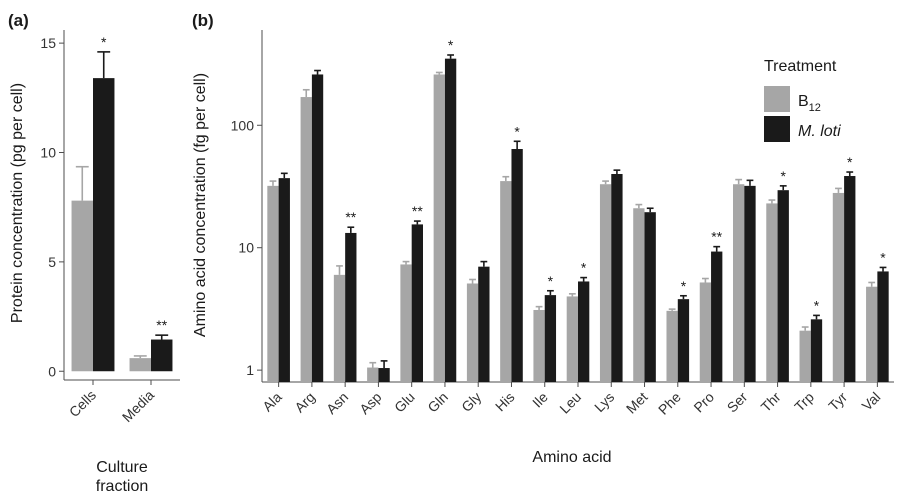 Image resolution: width=901 pixels, height=495 pixels. Describe the element at coordinates (404, 402) in the screenshot. I see `panel-b-x-tick-label-glu: Glu` at that location.